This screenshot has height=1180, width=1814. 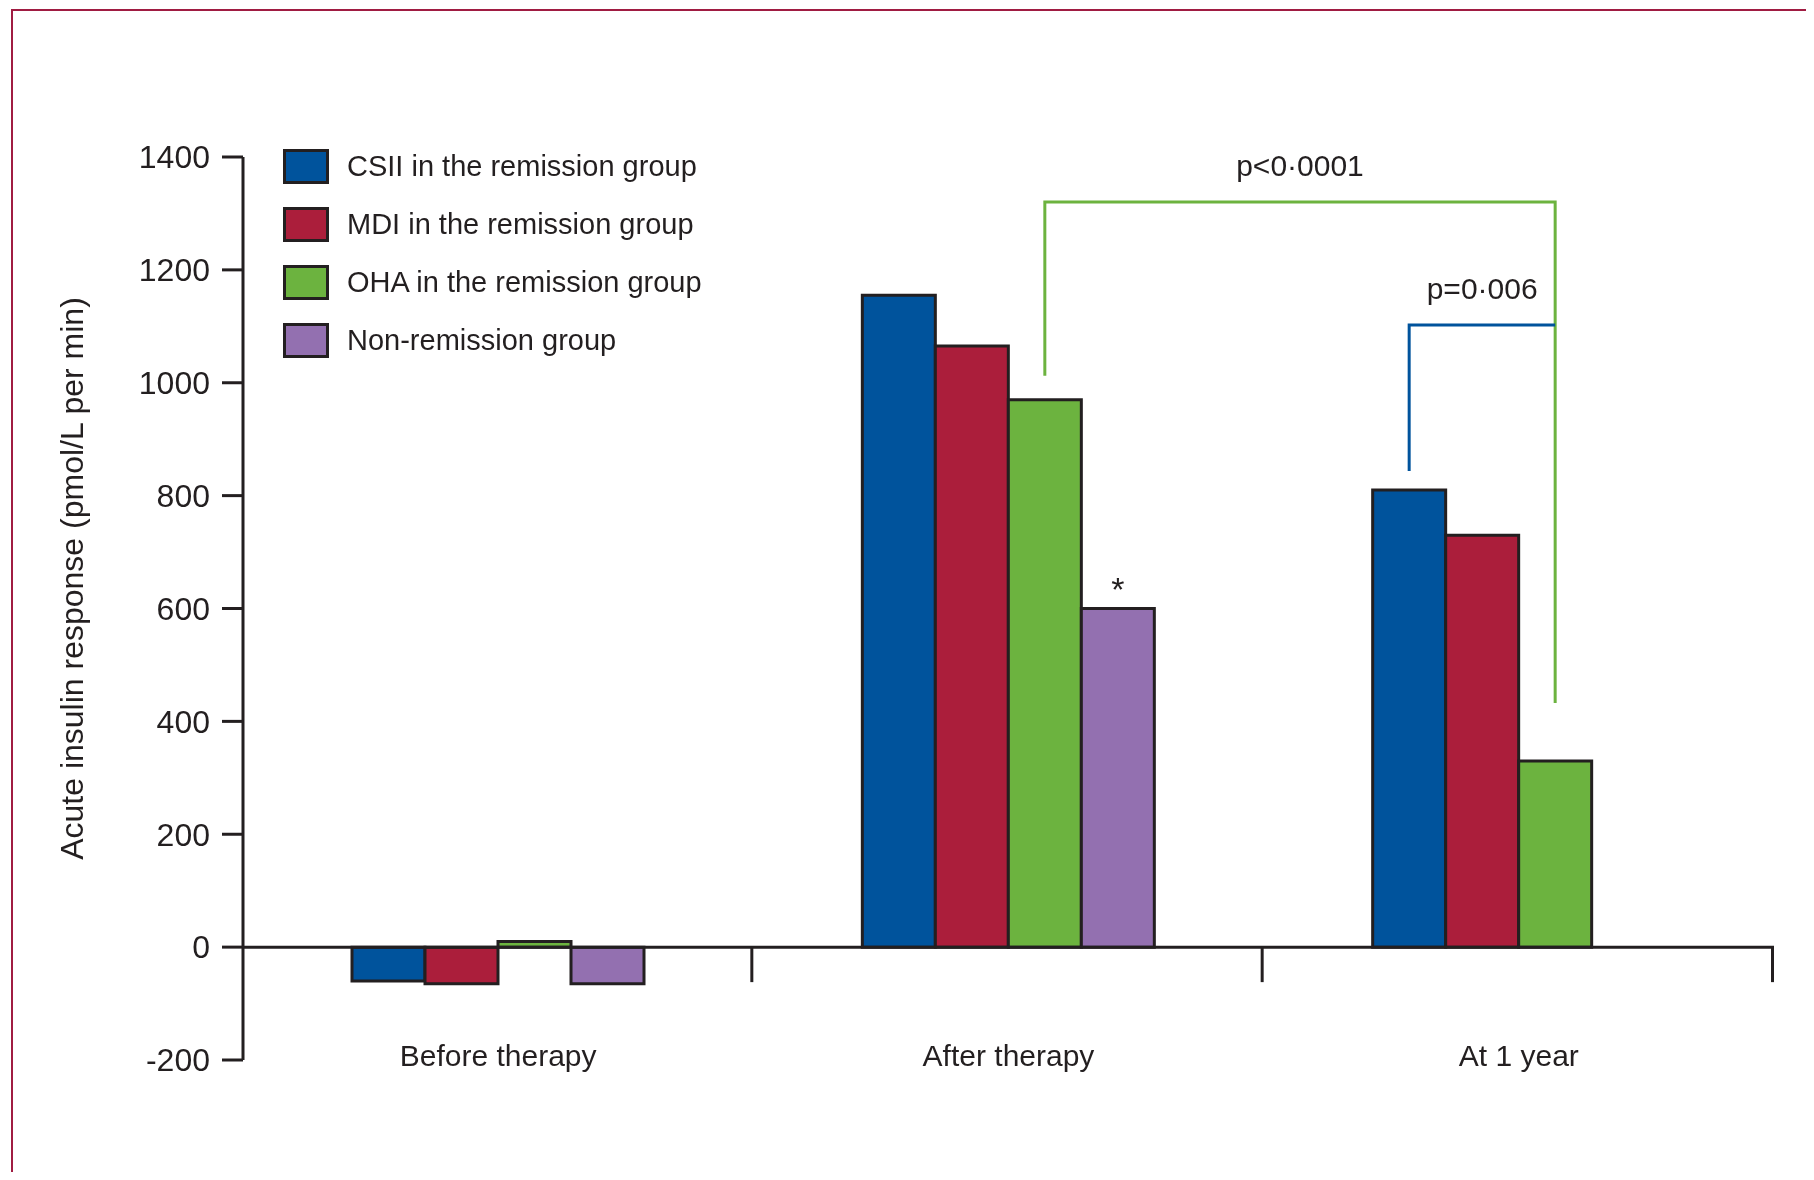 I want to click on legend-label: Non-remission group, so click(x=482, y=340).